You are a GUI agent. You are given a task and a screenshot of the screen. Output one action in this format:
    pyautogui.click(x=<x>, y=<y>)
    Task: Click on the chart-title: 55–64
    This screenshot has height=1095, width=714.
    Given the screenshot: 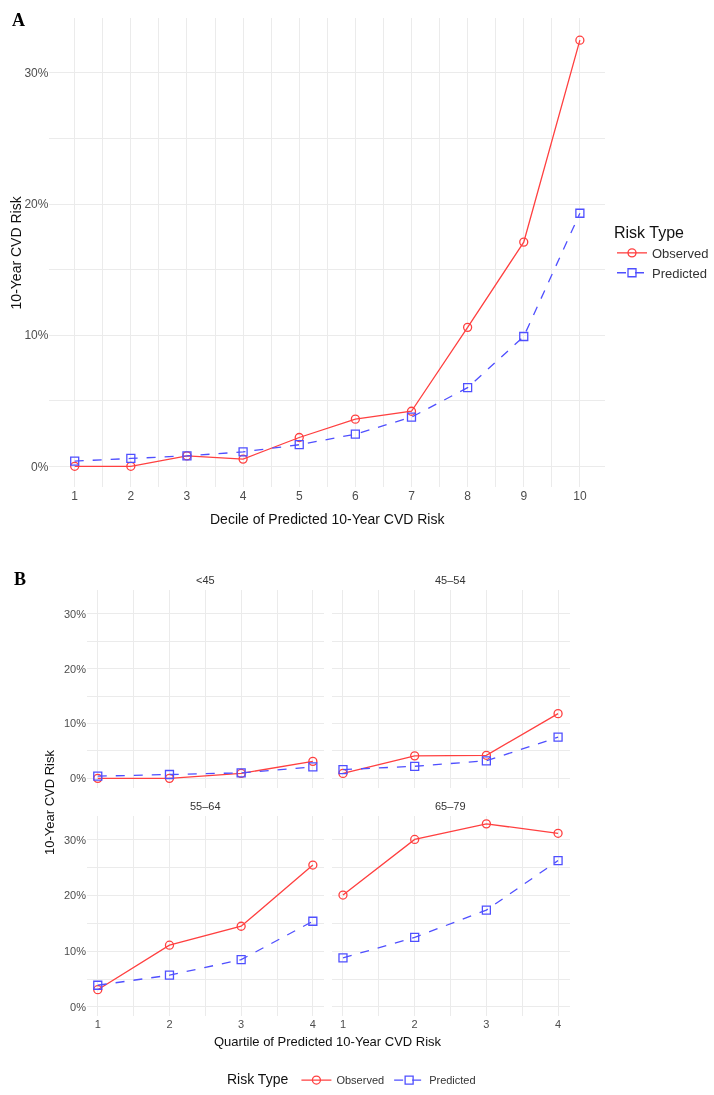 What is the action you would take?
    pyautogui.click(x=205, y=806)
    